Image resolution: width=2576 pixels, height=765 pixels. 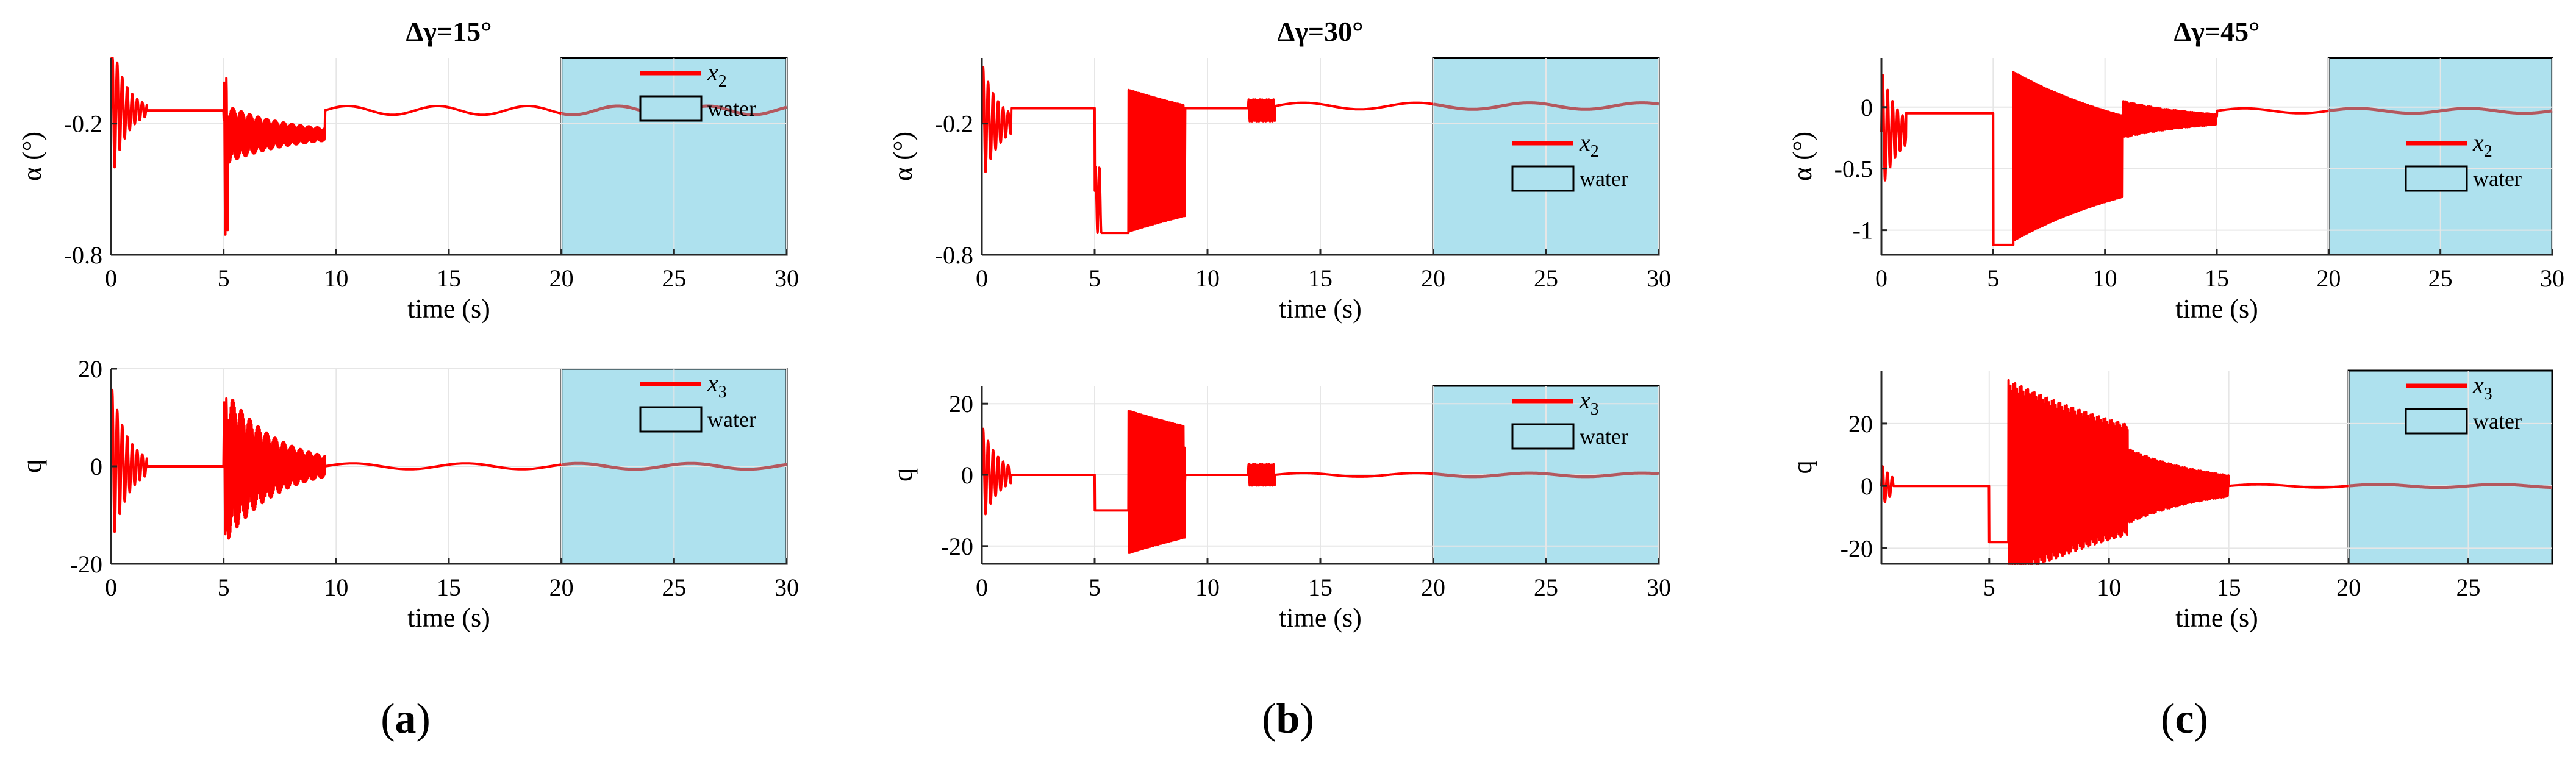 What do you see at coordinates (2482, 145) in the screenshot?
I see `legend-series-label: x2` at bounding box center [2482, 145].